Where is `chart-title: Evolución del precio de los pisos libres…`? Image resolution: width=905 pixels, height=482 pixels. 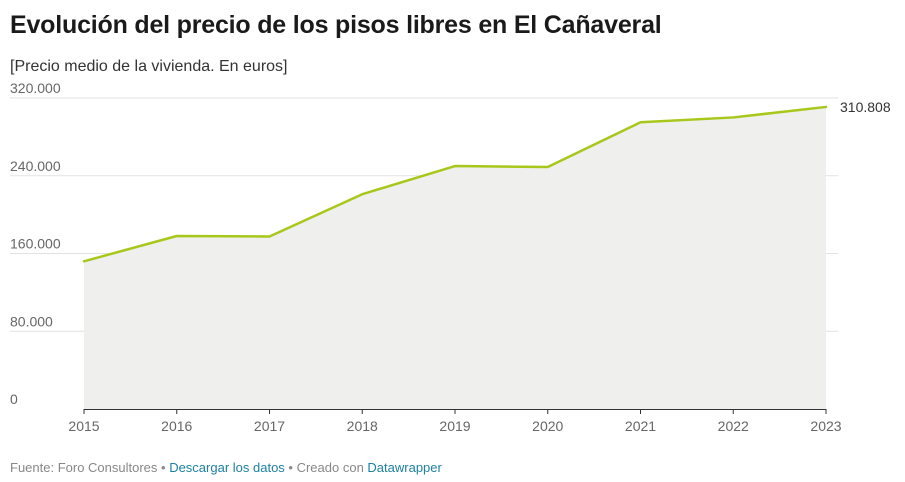 chart-title: Evolución del precio de los pisos libres… is located at coordinates (336, 25).